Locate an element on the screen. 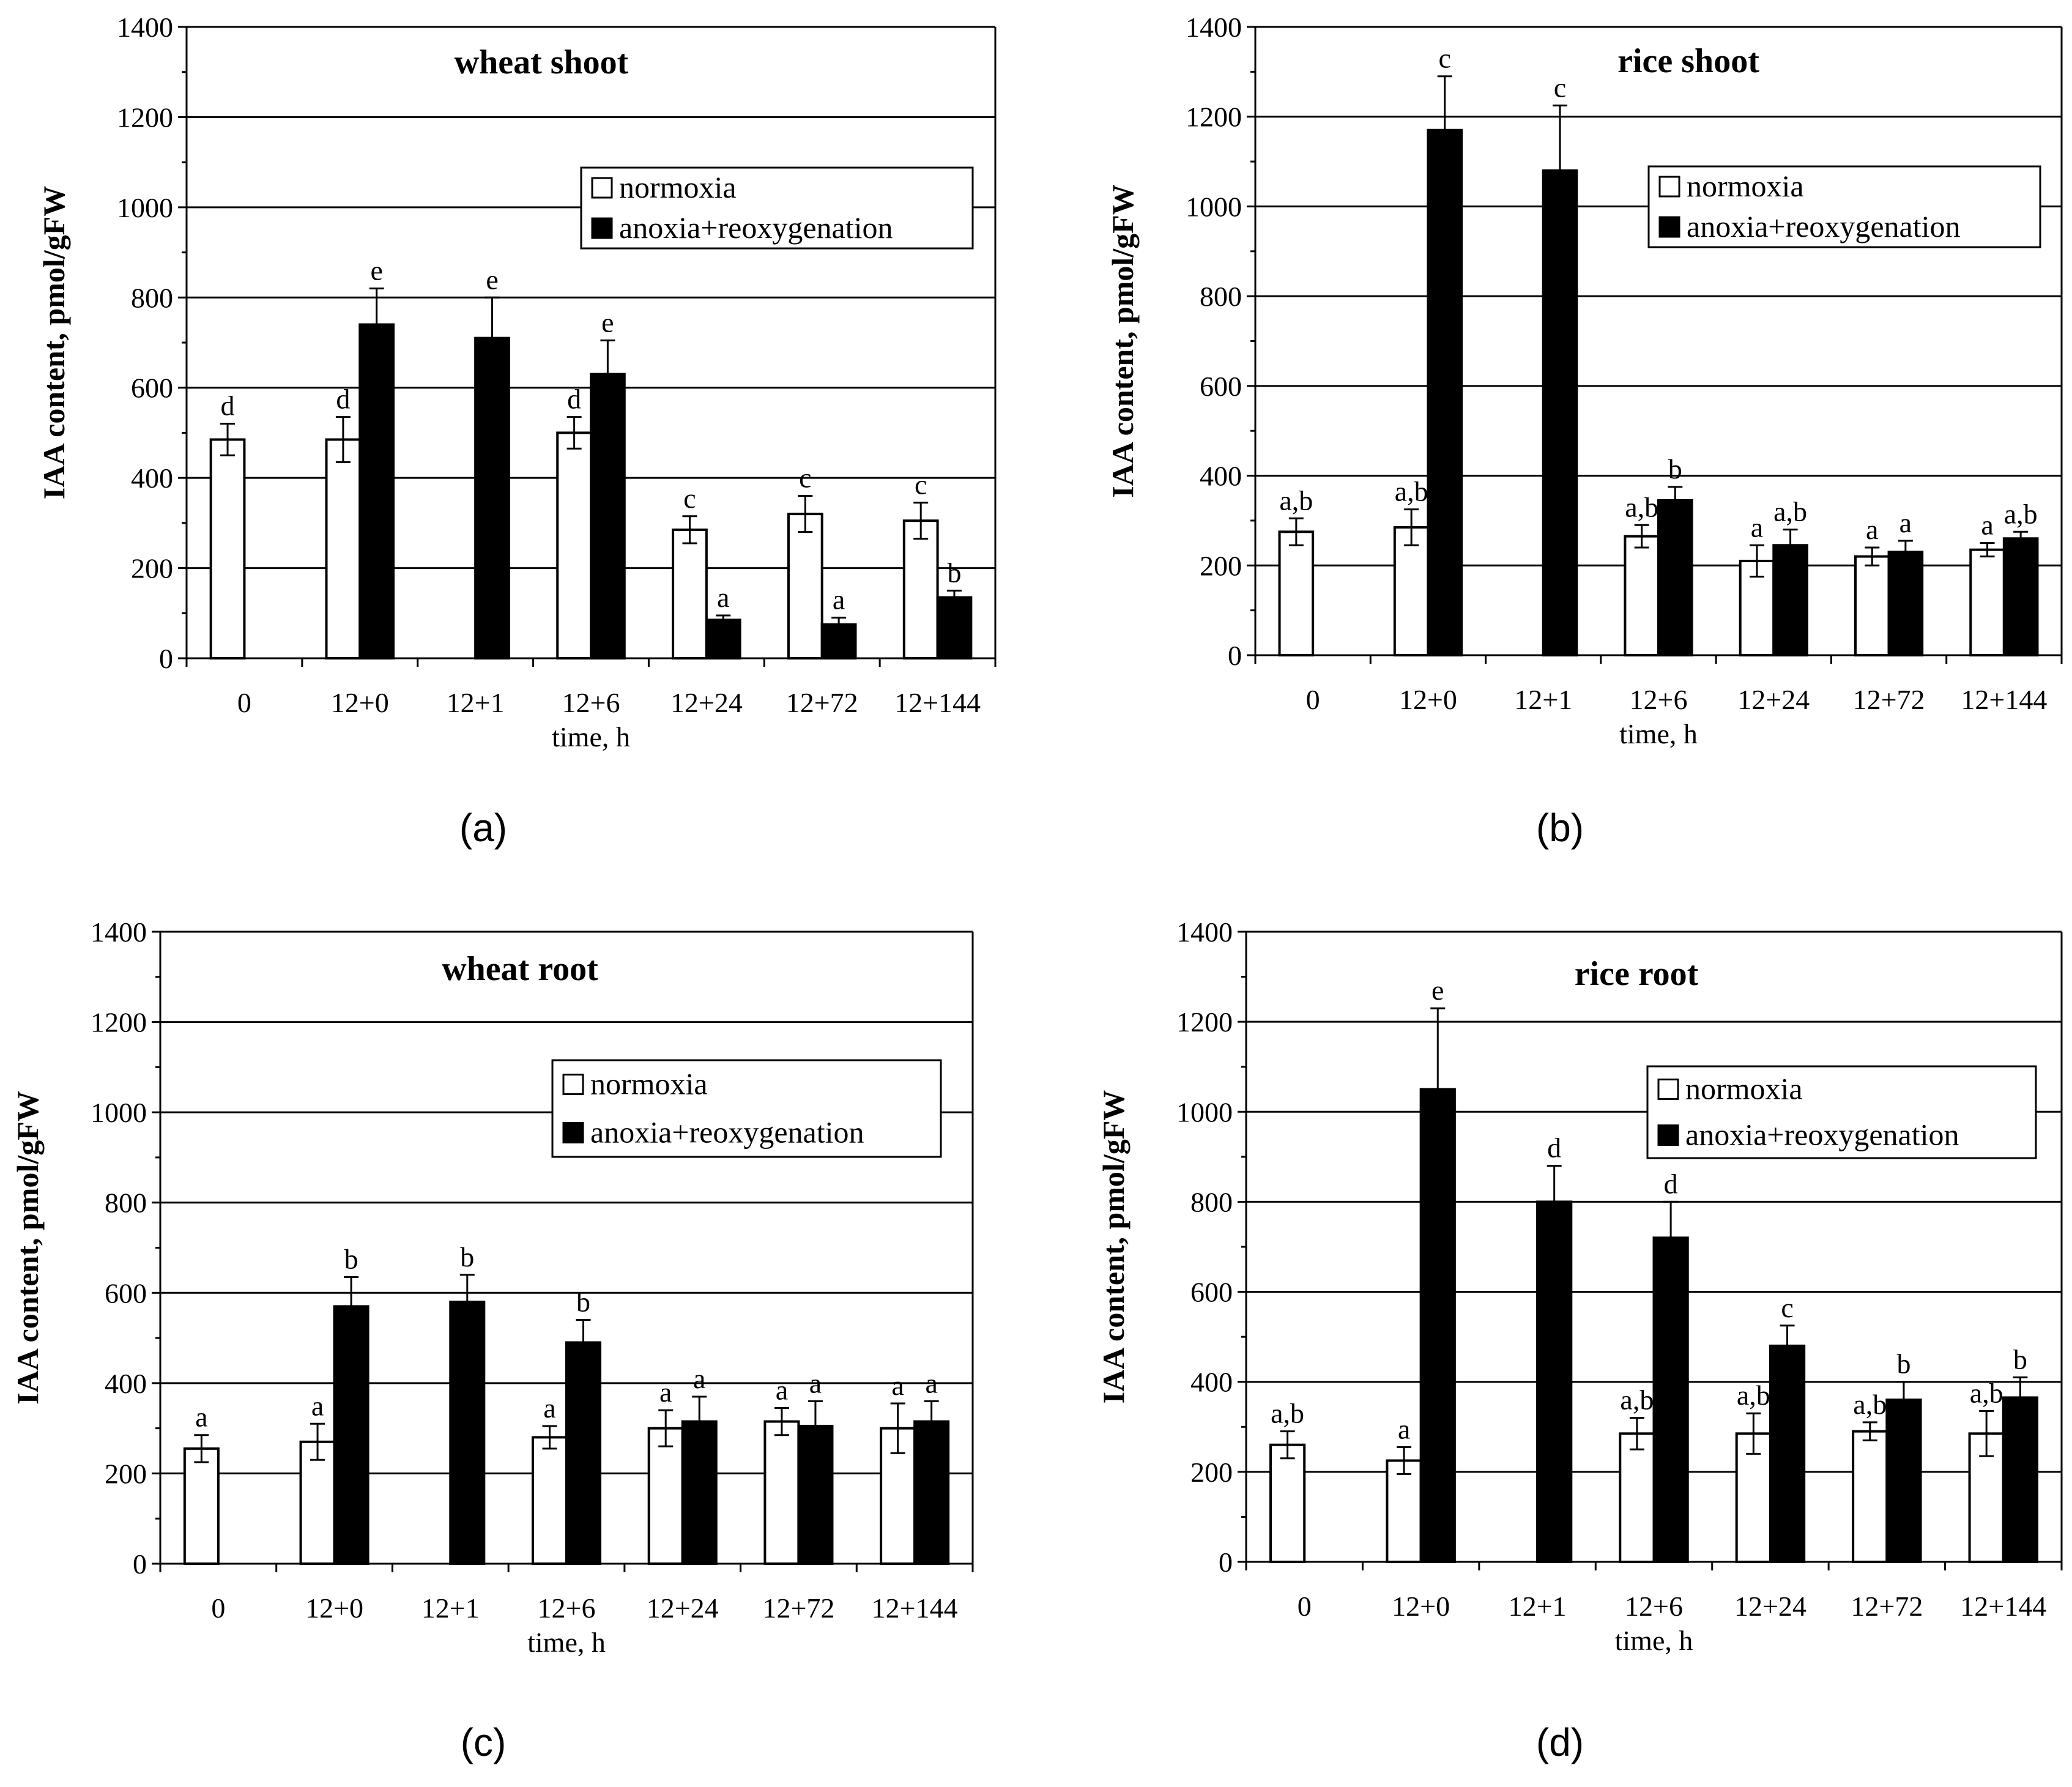  significance-letter: d is located at coordinates (228, 406).